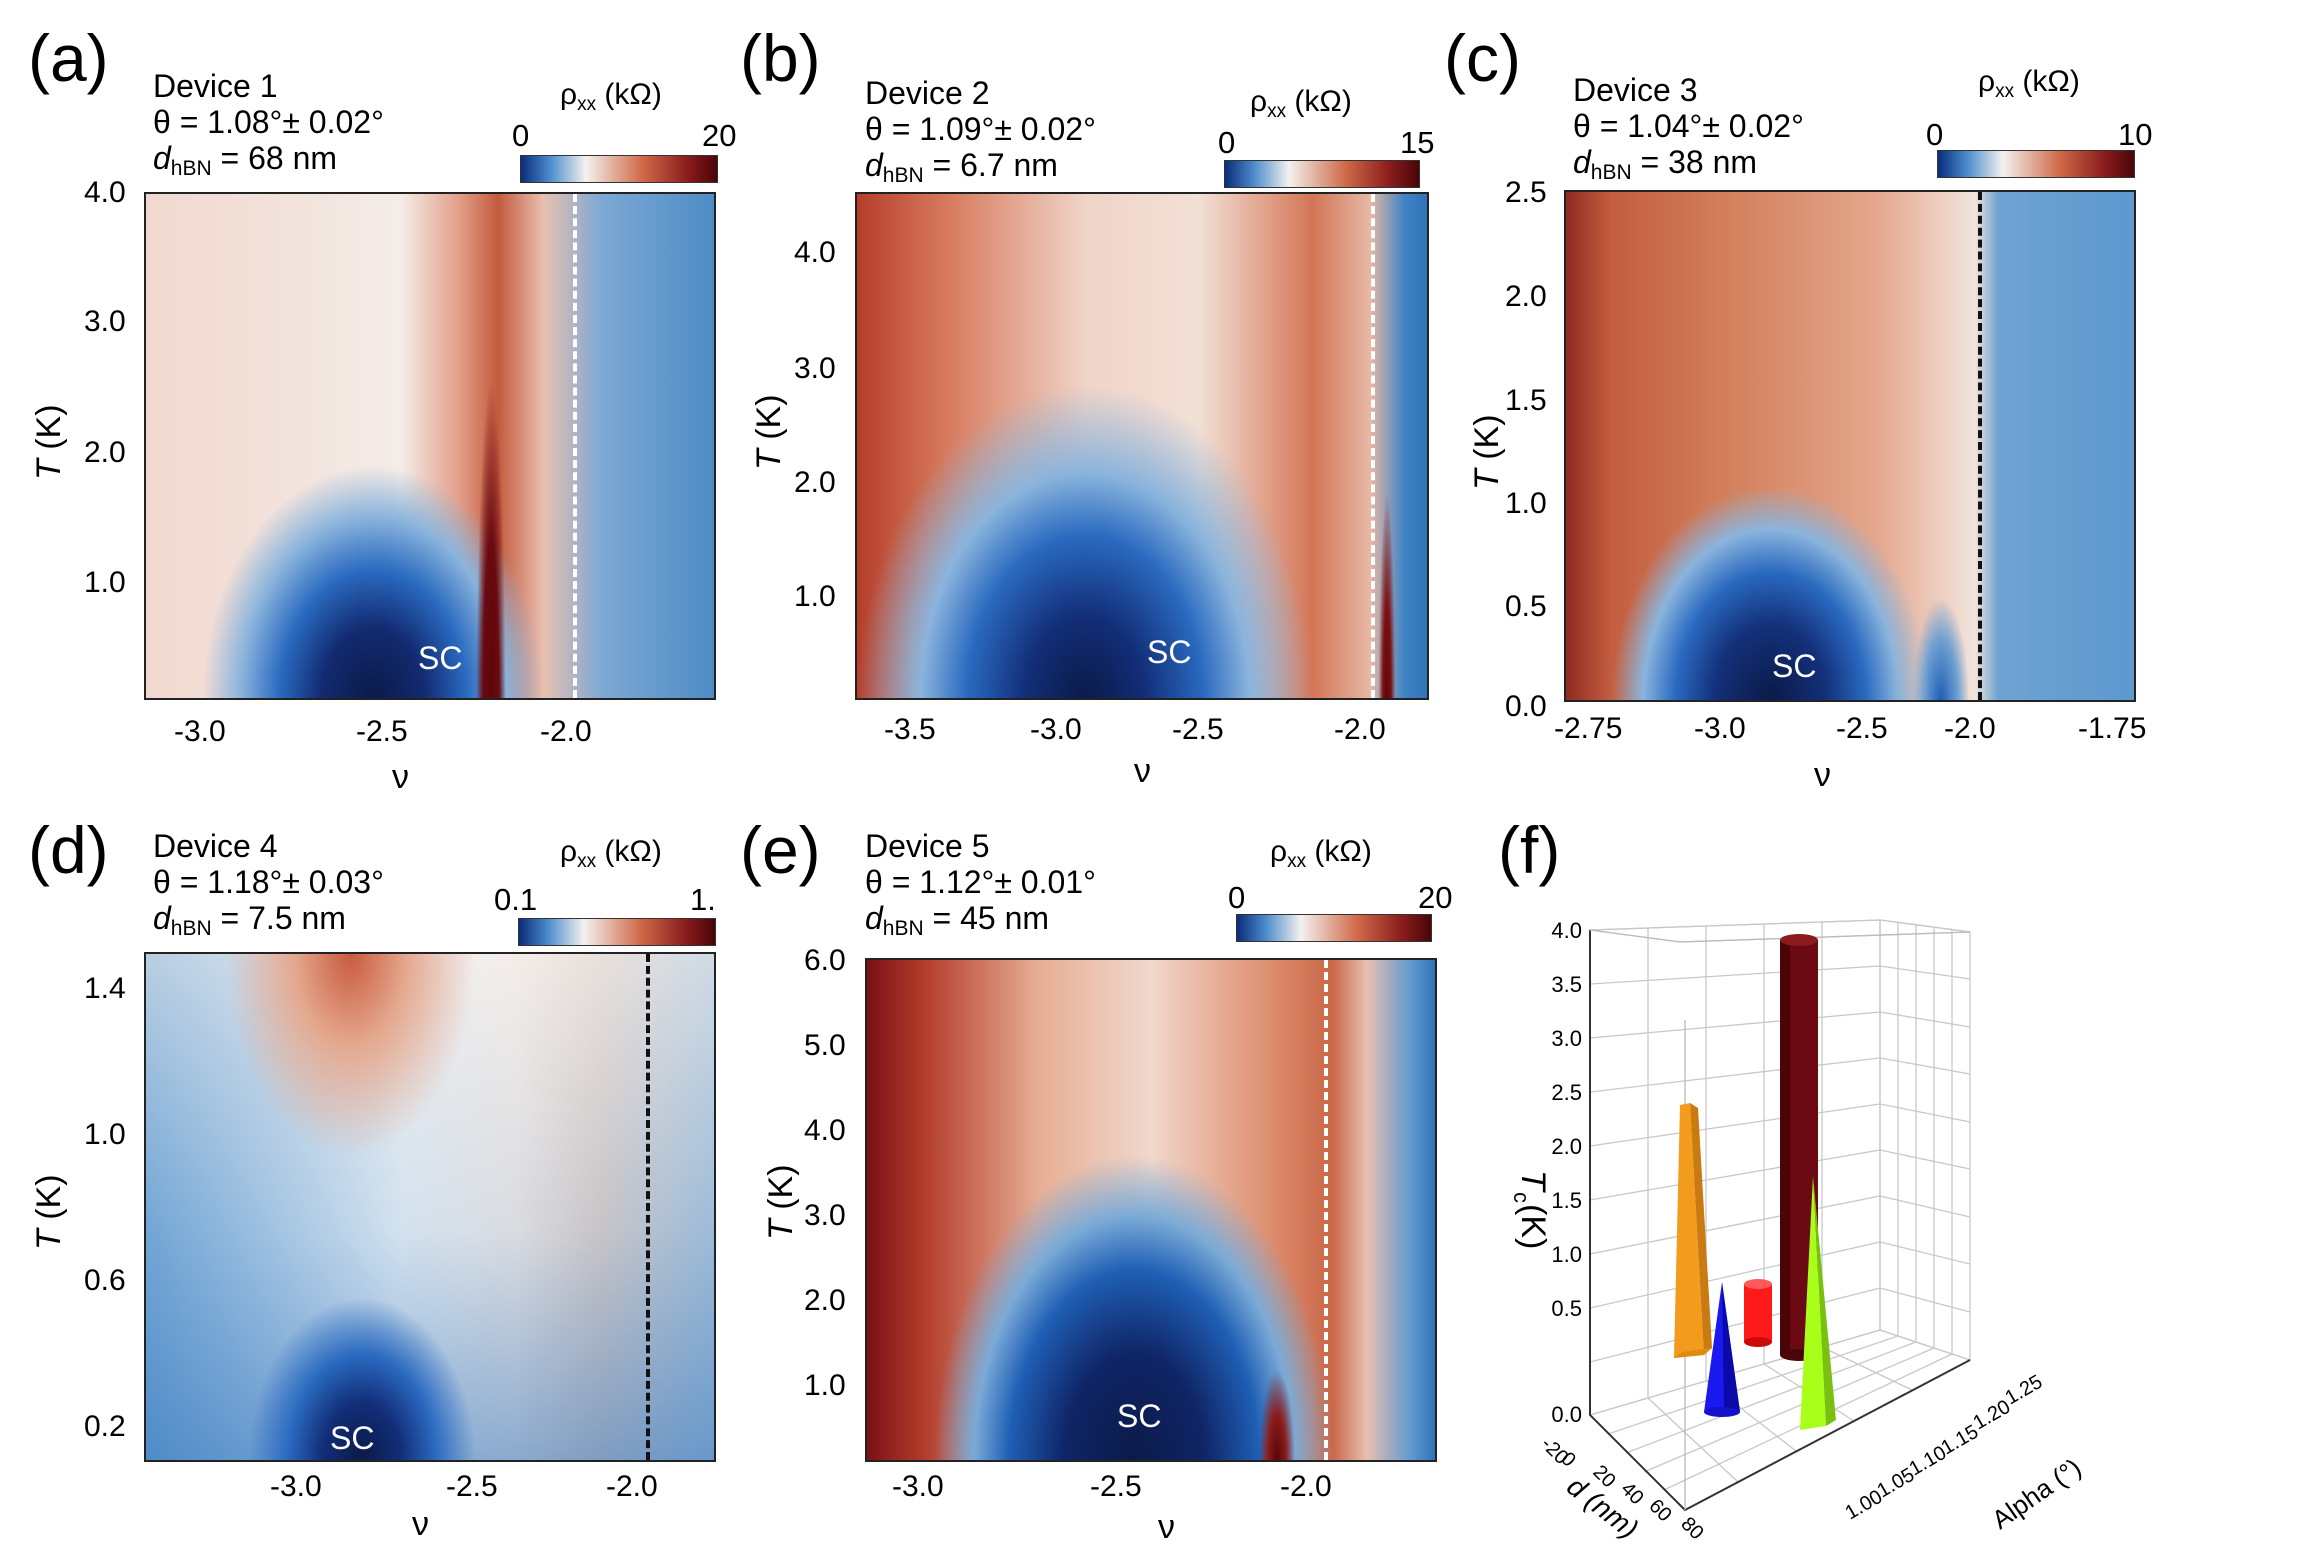 The height and width of the screenshot is (1556, 2323). What do you see at coordinates (68, 58) in the screenshot?
I see `panel-letter: (a)` at bounding box center [68, 58].